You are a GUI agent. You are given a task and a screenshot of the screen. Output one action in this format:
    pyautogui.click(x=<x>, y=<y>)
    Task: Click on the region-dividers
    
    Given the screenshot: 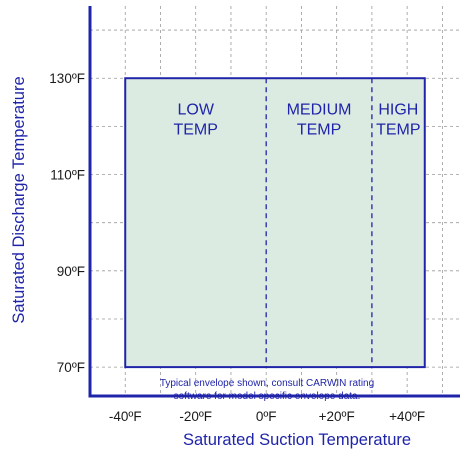 What is the action you would take?
    pyautogui.click(x=319, y=223)
    